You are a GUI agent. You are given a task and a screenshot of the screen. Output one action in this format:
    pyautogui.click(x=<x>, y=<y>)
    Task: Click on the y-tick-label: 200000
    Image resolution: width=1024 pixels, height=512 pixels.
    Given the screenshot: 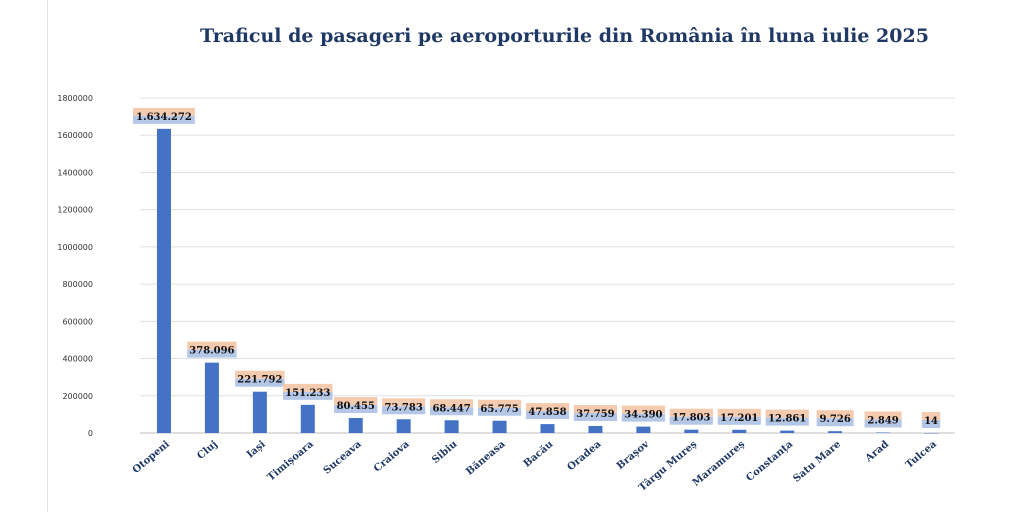 What is the action you would take?
    pyautogui.click(x=77, y=396)
    